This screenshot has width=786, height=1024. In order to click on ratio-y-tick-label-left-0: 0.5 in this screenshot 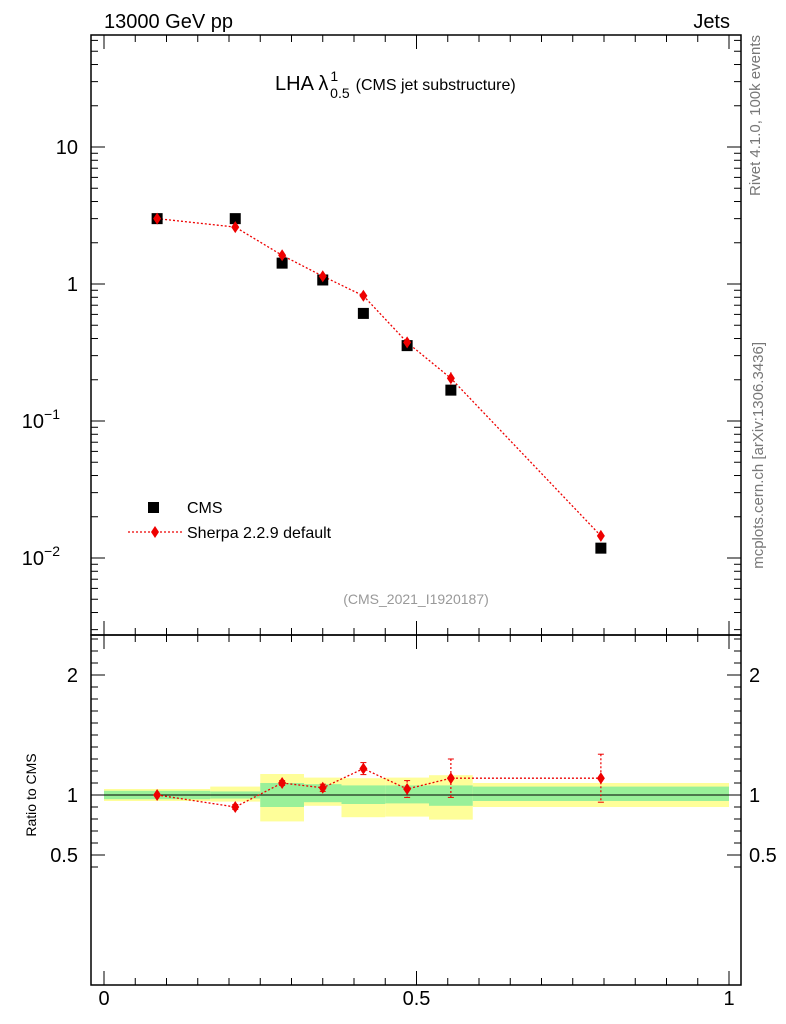, I will do `click(64, 856)`.